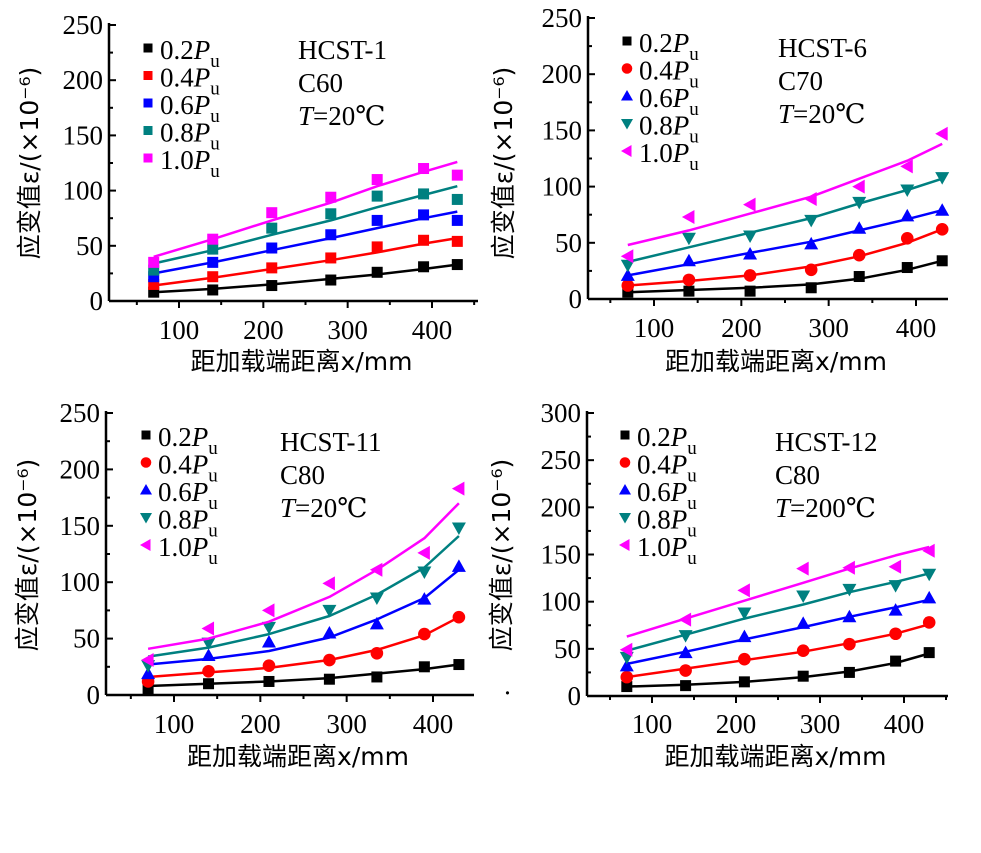 The width and height of the screenshot is (981, 853). Describe the element at coordinates (323, 508) in the screenshot. I see `annotation-temperature: T=20℃` at that location.